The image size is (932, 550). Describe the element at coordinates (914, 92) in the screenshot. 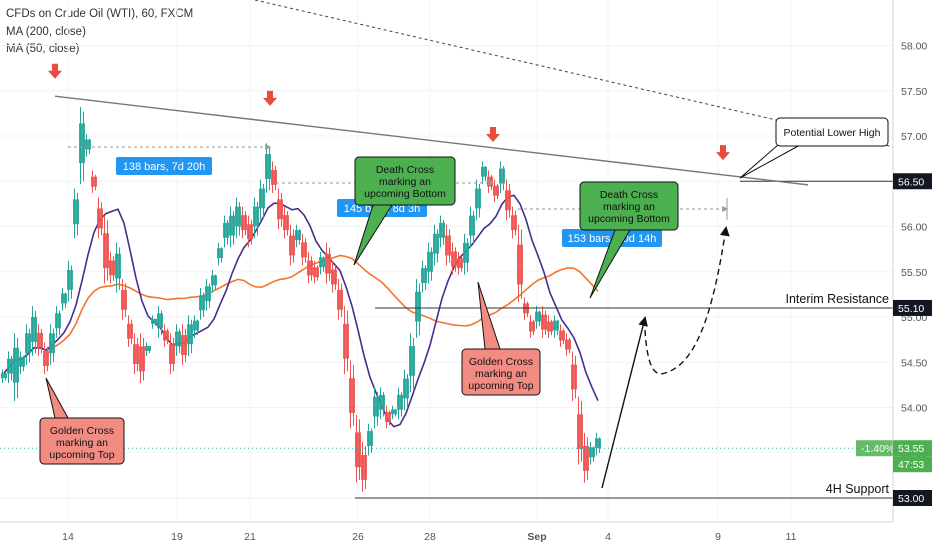

I see `y-tick-label: 57.50` at that location.